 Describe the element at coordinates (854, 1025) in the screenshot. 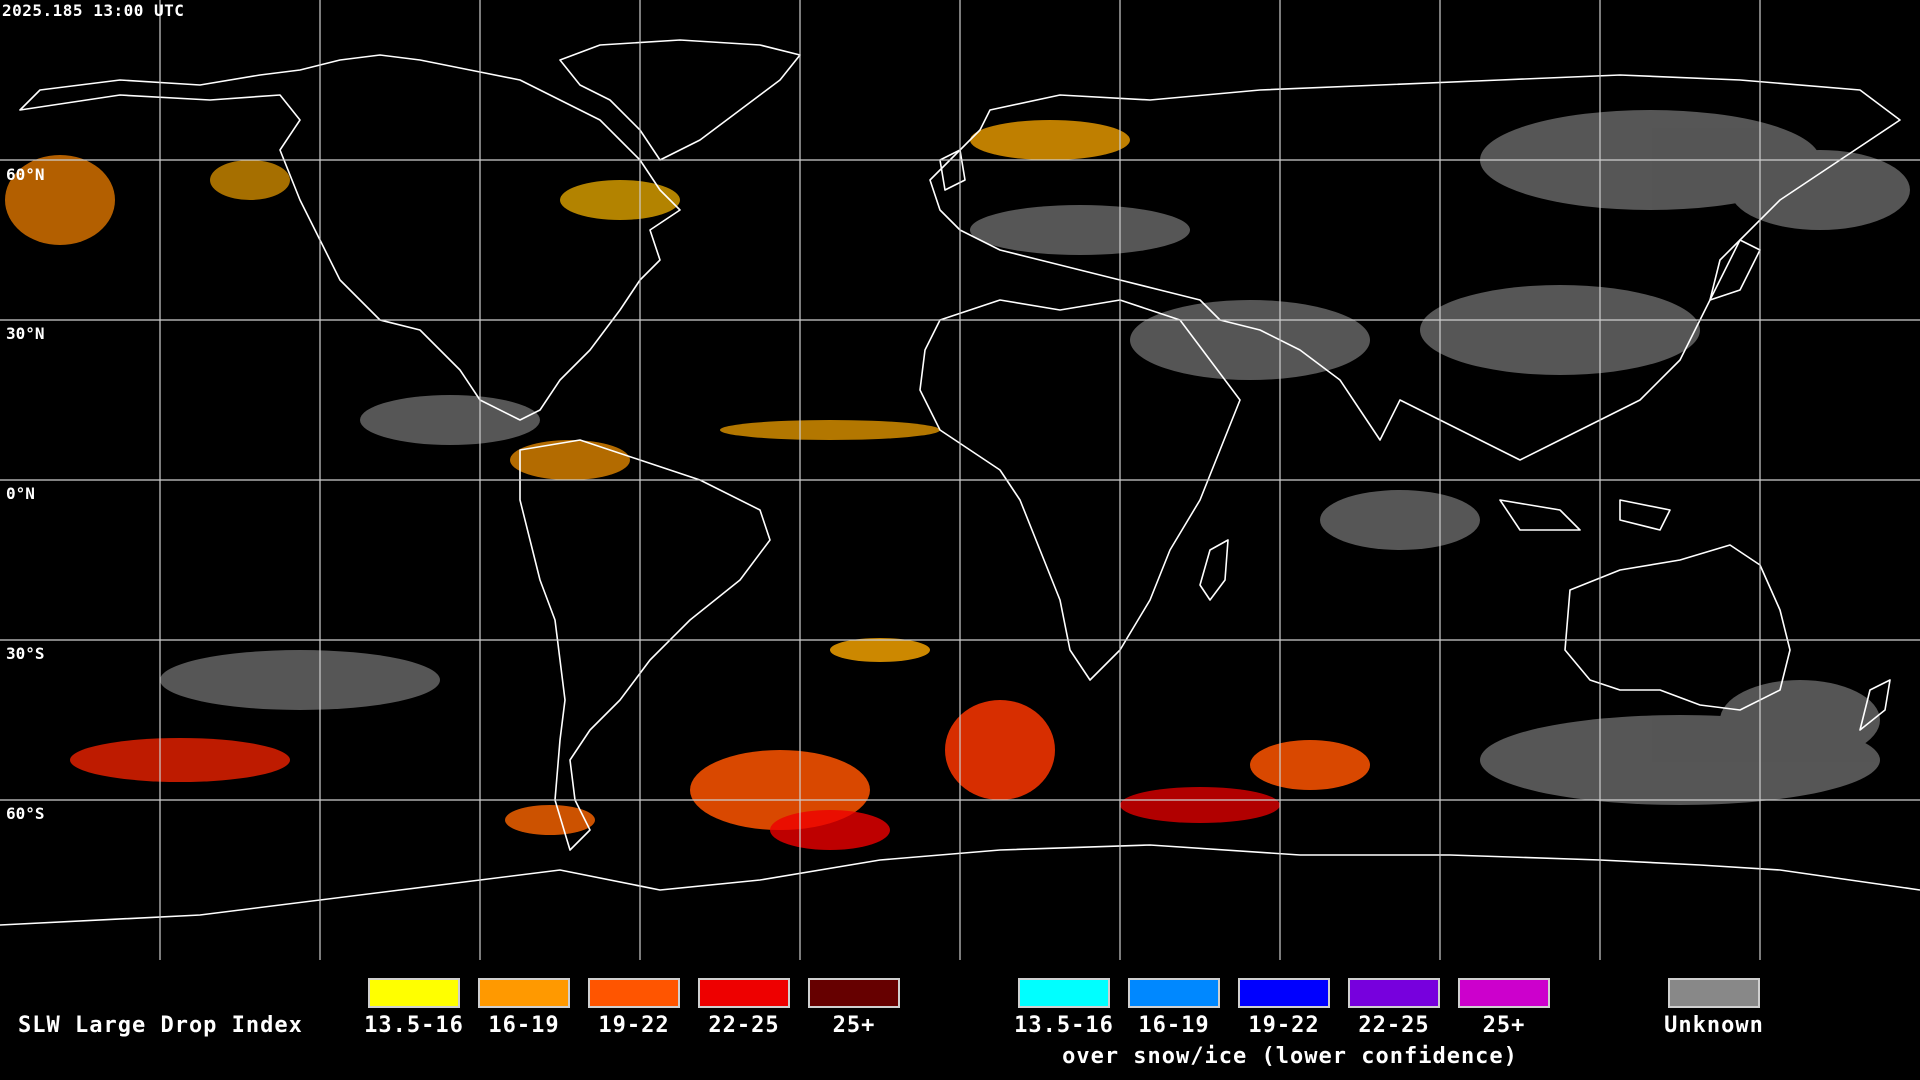

I see `legend-label-liquid-25plus: 25+` at that location.